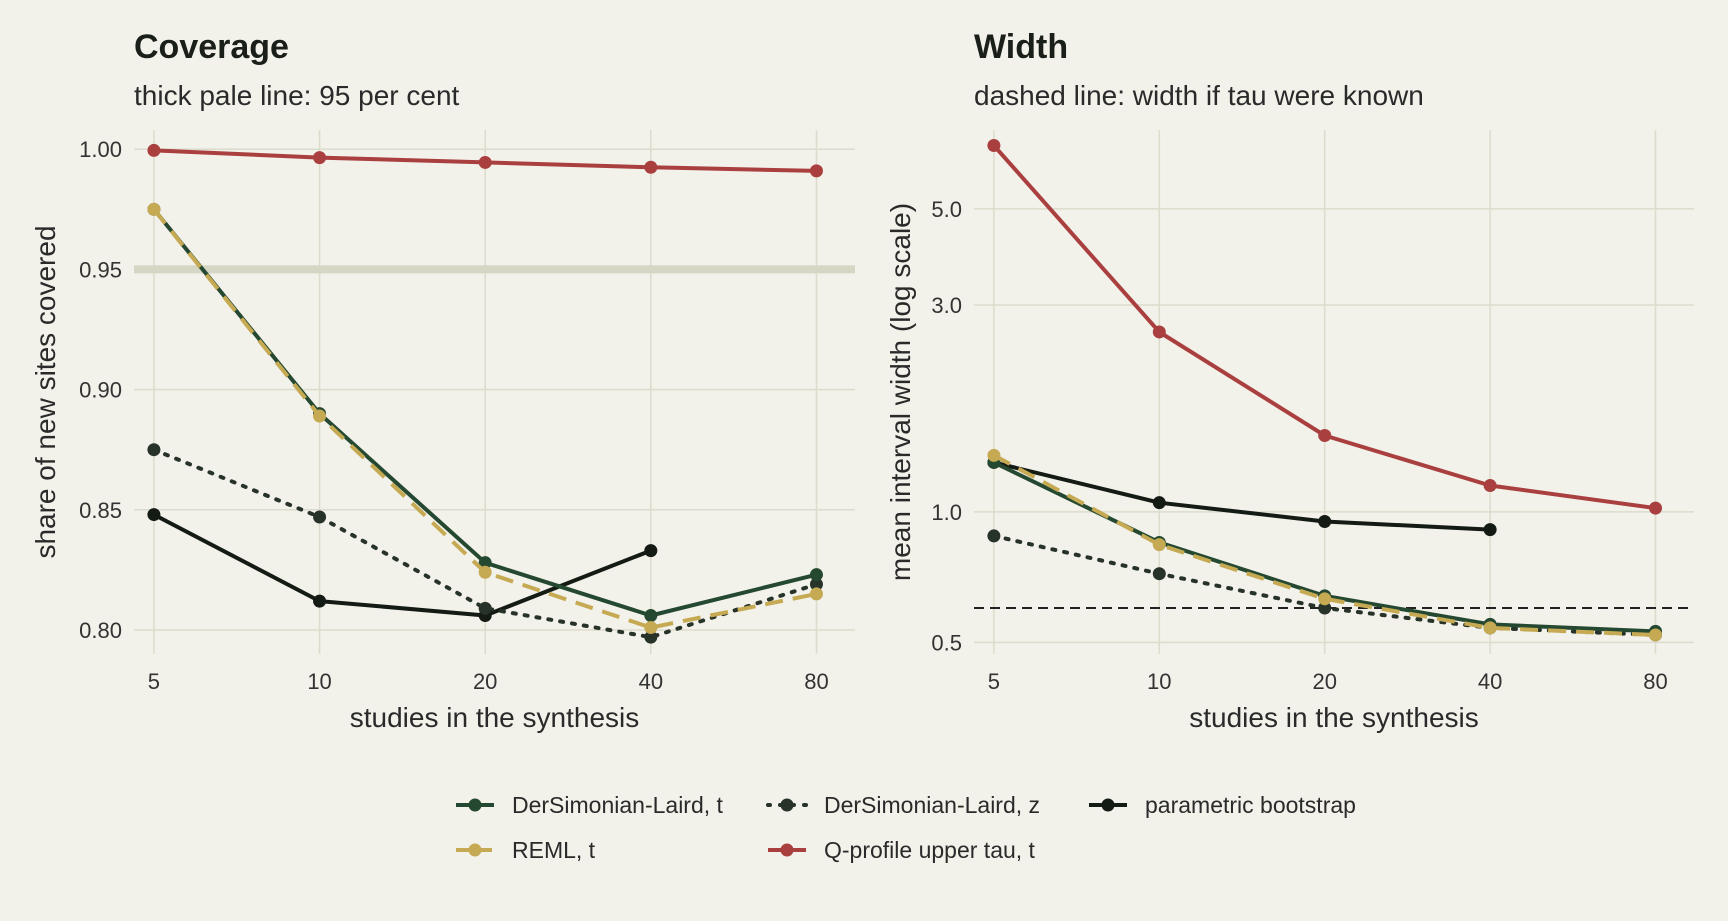  What do you see at coordinates (1021, 47) in the screenshot?
I see `panel-title: Width` at bounding box center [1021, 47].